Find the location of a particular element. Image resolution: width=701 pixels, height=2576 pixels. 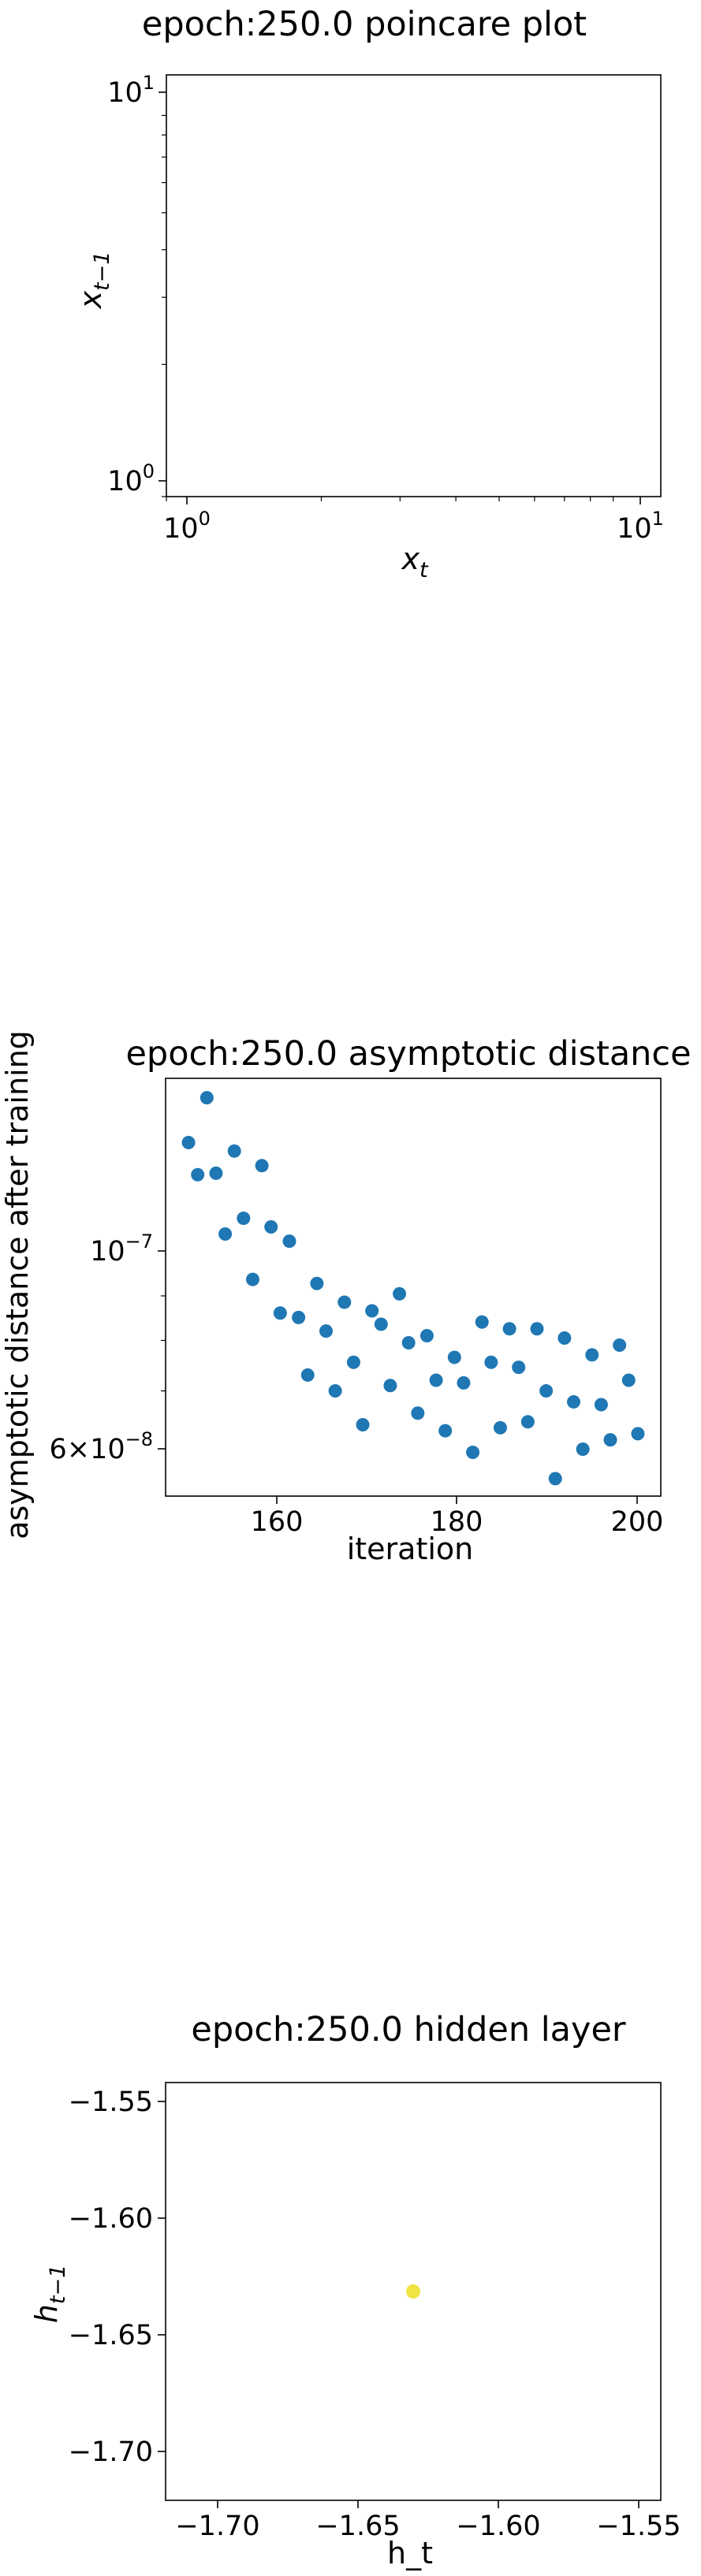

hidden-axes-frame is located at coordinates (414, 2291).